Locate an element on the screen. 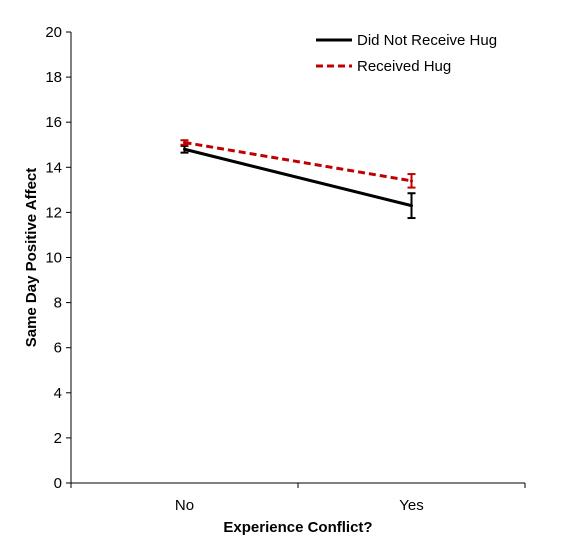 Image resolution: width=567 pixels, height=552 pixels. y-tick-label: 2 is located at coordinates (58, 438).